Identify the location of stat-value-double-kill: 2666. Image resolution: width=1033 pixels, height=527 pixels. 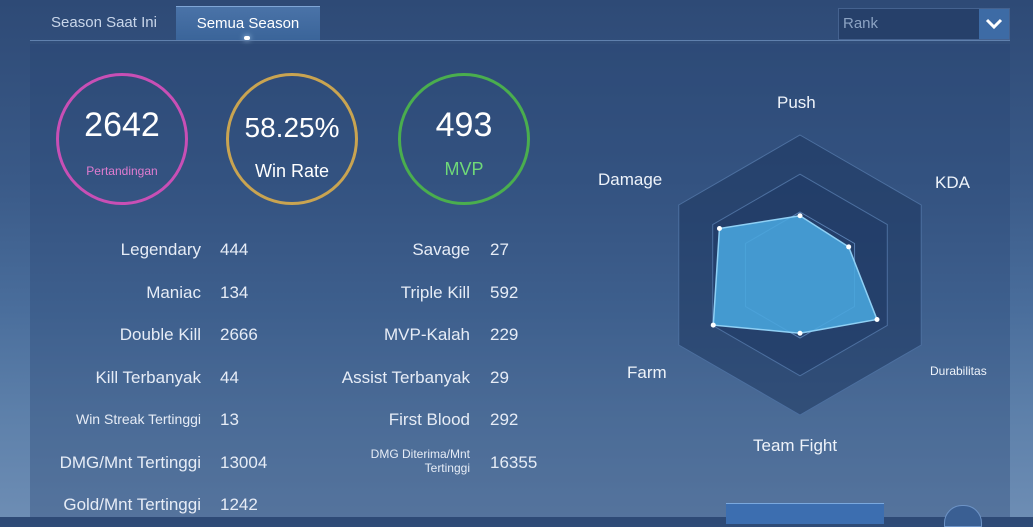
(239, 334).